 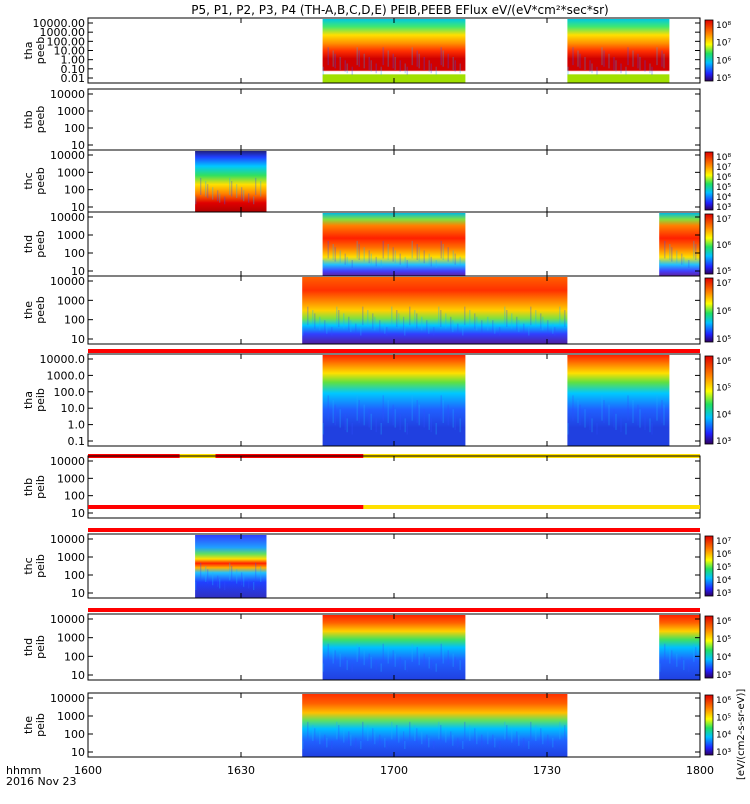 I want to click on colorbar-tick-label: 10⁸, so click(x=723, y=26).